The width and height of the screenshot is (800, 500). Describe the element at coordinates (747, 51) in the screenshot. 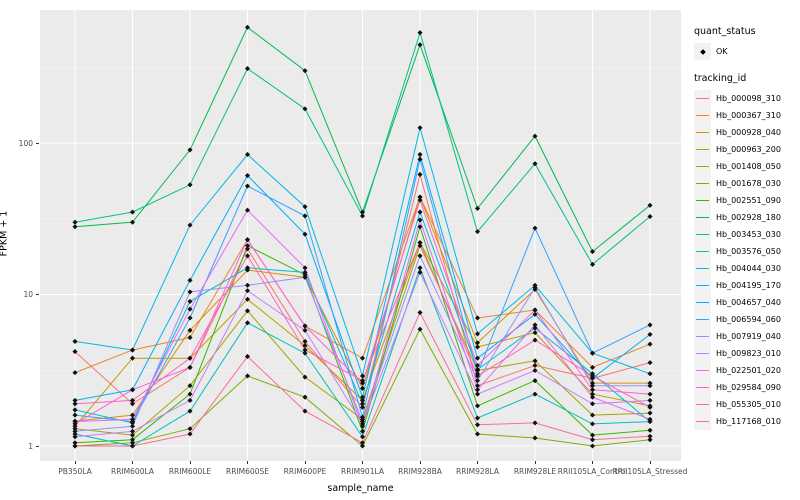

I see `legend-item-quant-OK: OK` at that location.